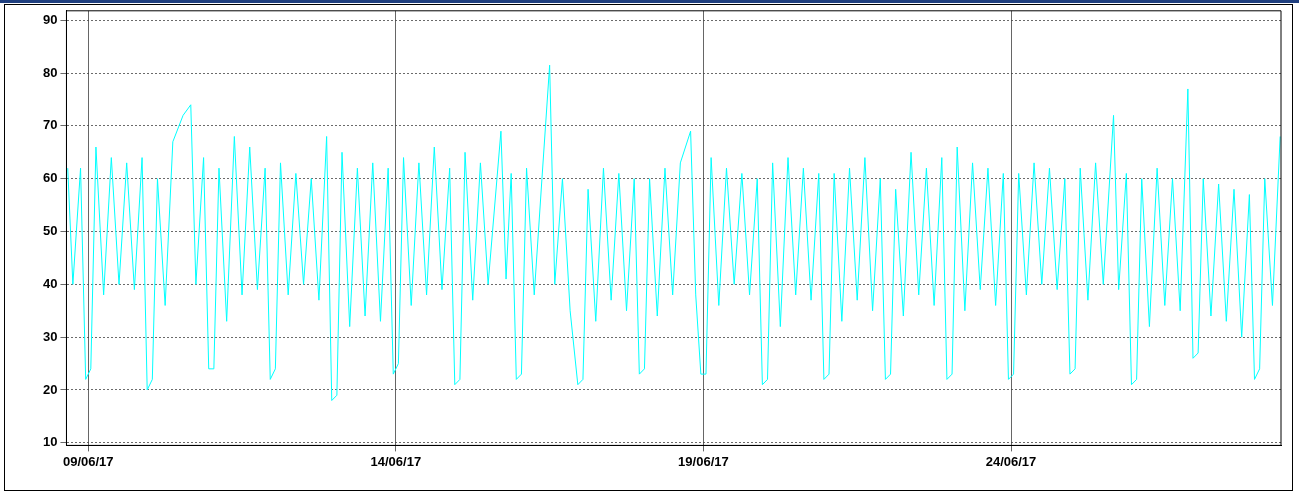 The width and height of the screenshot is (1299, 495). What do you see at coordinates (50, 72) in the screenshot?
I see `y-tick-label: 80` at bounding box center [50, 72].